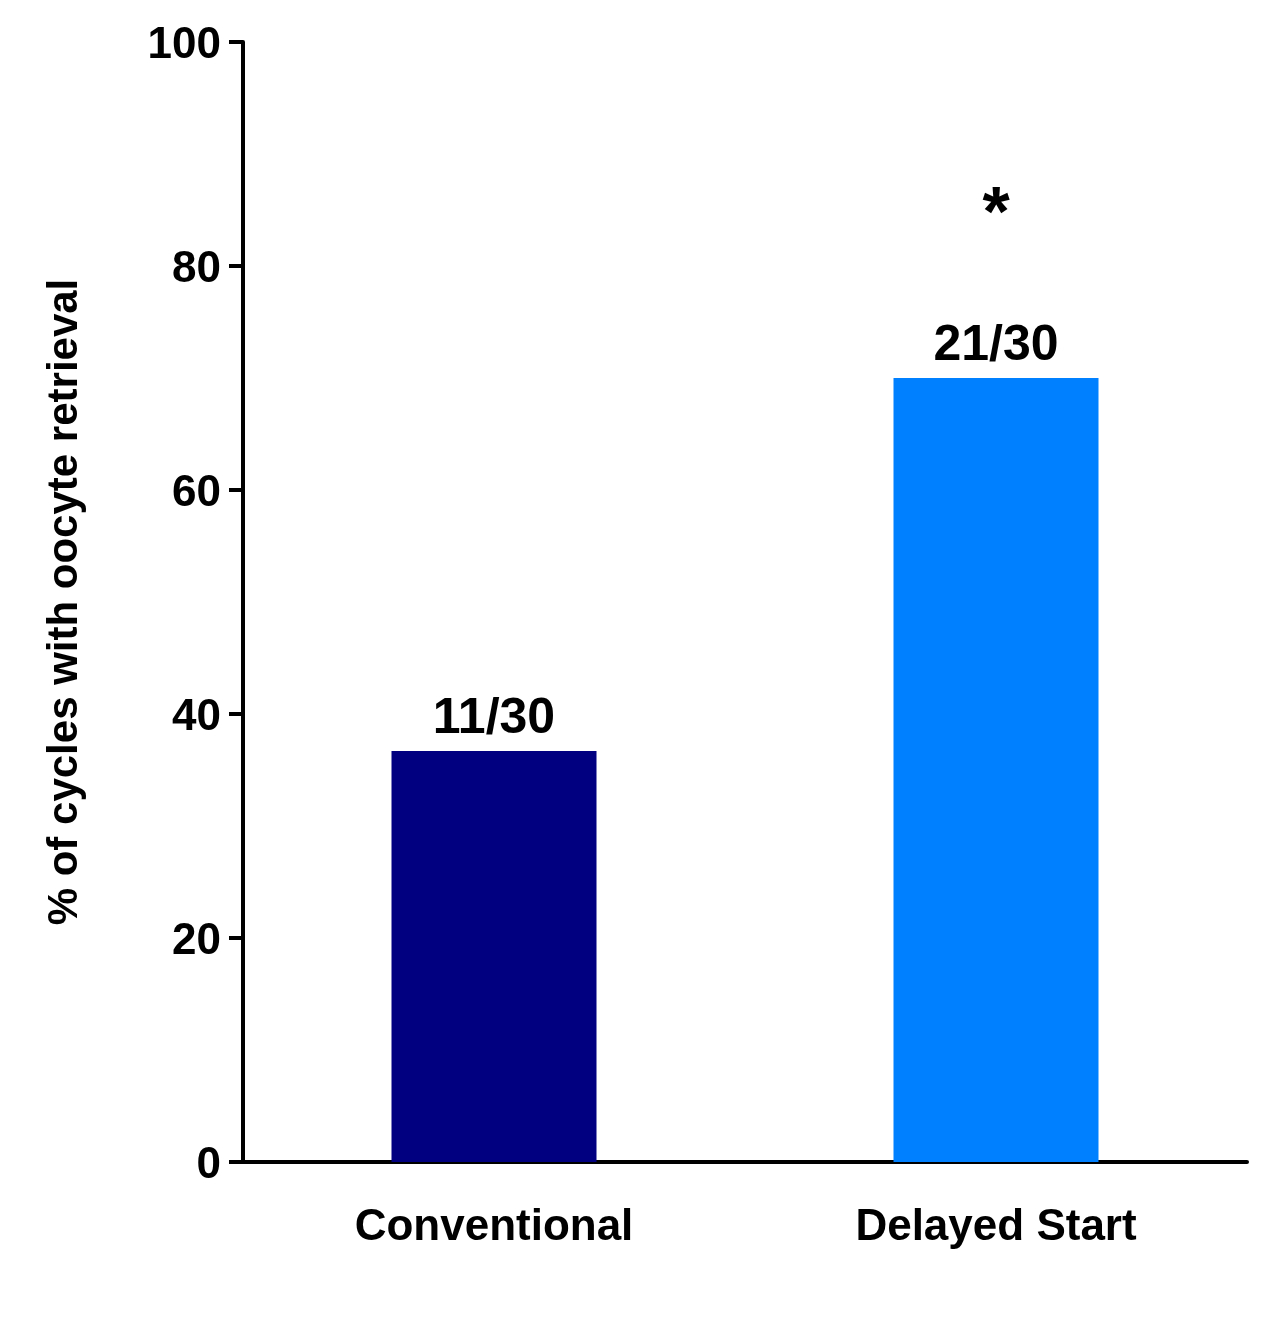 This screenshot has height=1330, width=1264. I want to click on x-tick-label: Delayed Start, so click(996, 1224).